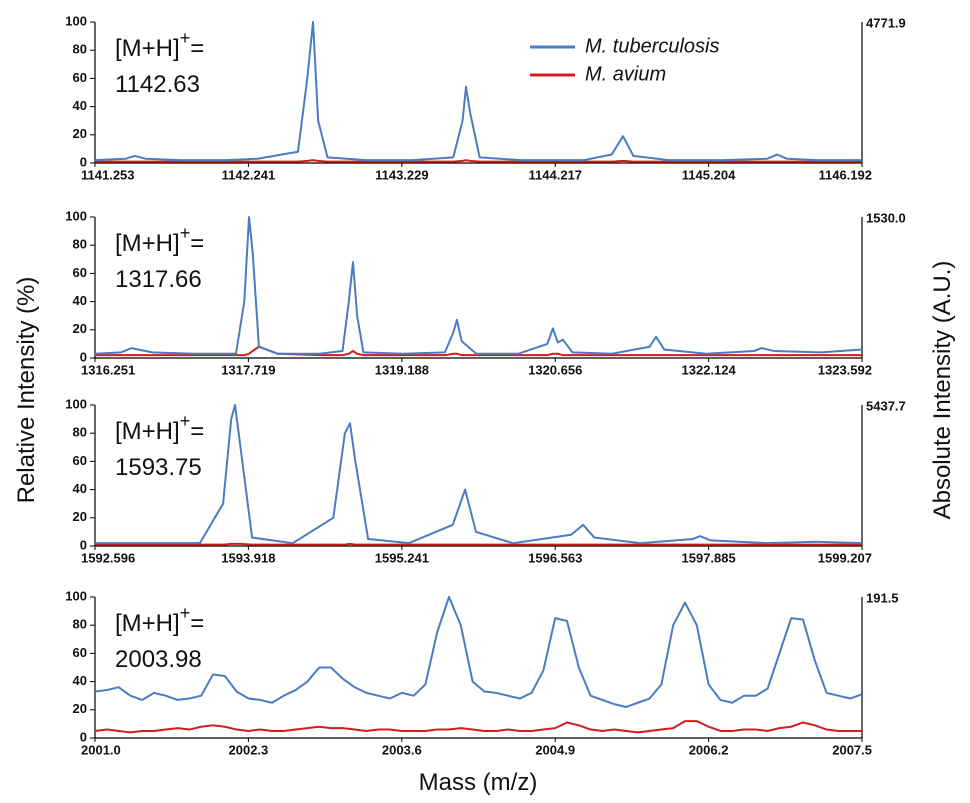 The height and width of the screenshot is (803, 970). I want to click on x-tick-label: 1599.207, so click(845, 557).